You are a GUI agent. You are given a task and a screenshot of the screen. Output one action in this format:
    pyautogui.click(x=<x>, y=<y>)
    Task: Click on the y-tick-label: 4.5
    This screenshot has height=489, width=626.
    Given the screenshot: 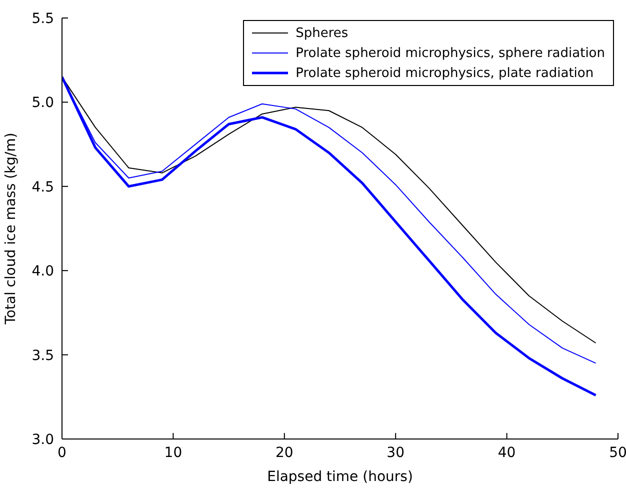 What is the action you would take?
    pyautogui.click(x=43, y=187)
    